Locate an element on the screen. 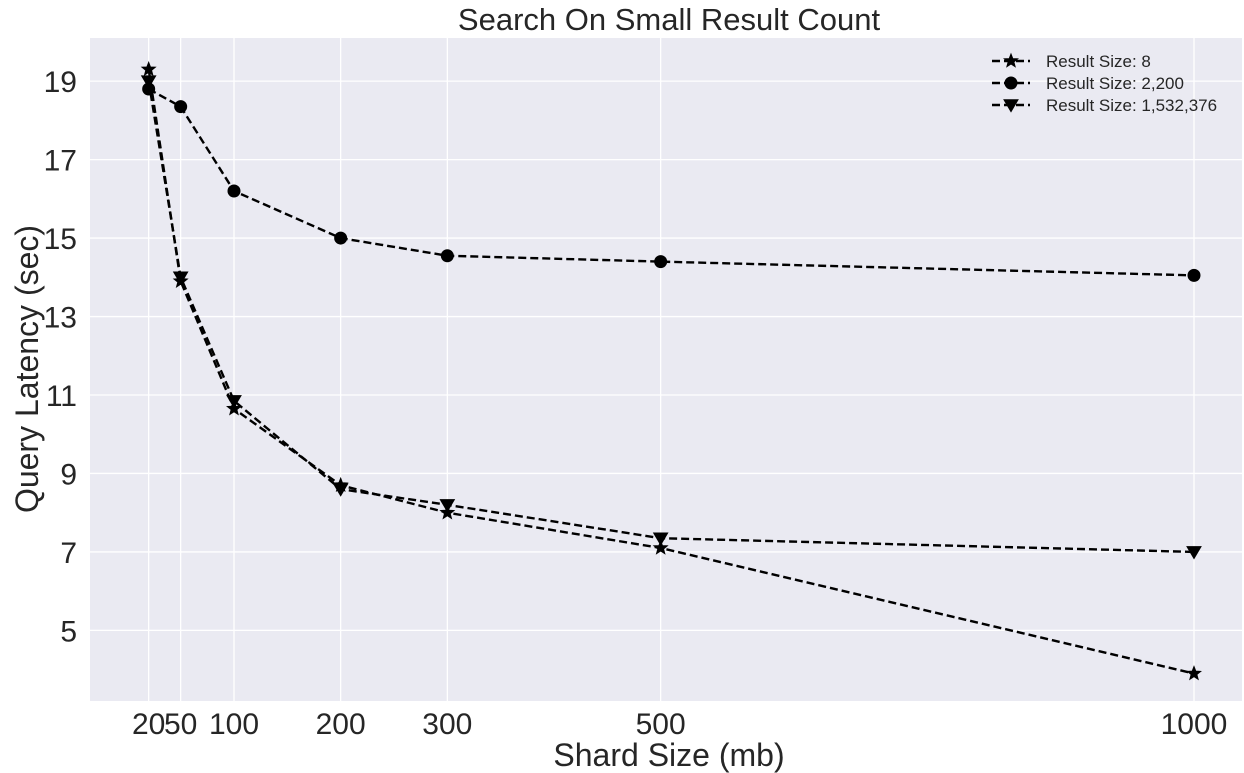  y-tick-label: 19 is located at coordinates (60, 82).